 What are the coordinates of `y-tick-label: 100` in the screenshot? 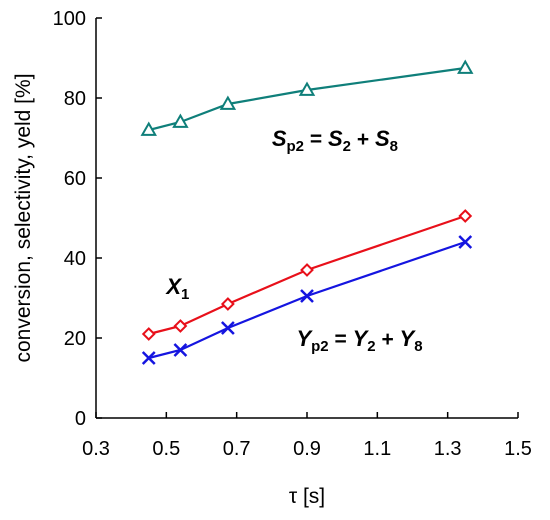 It's located at (69, 19).